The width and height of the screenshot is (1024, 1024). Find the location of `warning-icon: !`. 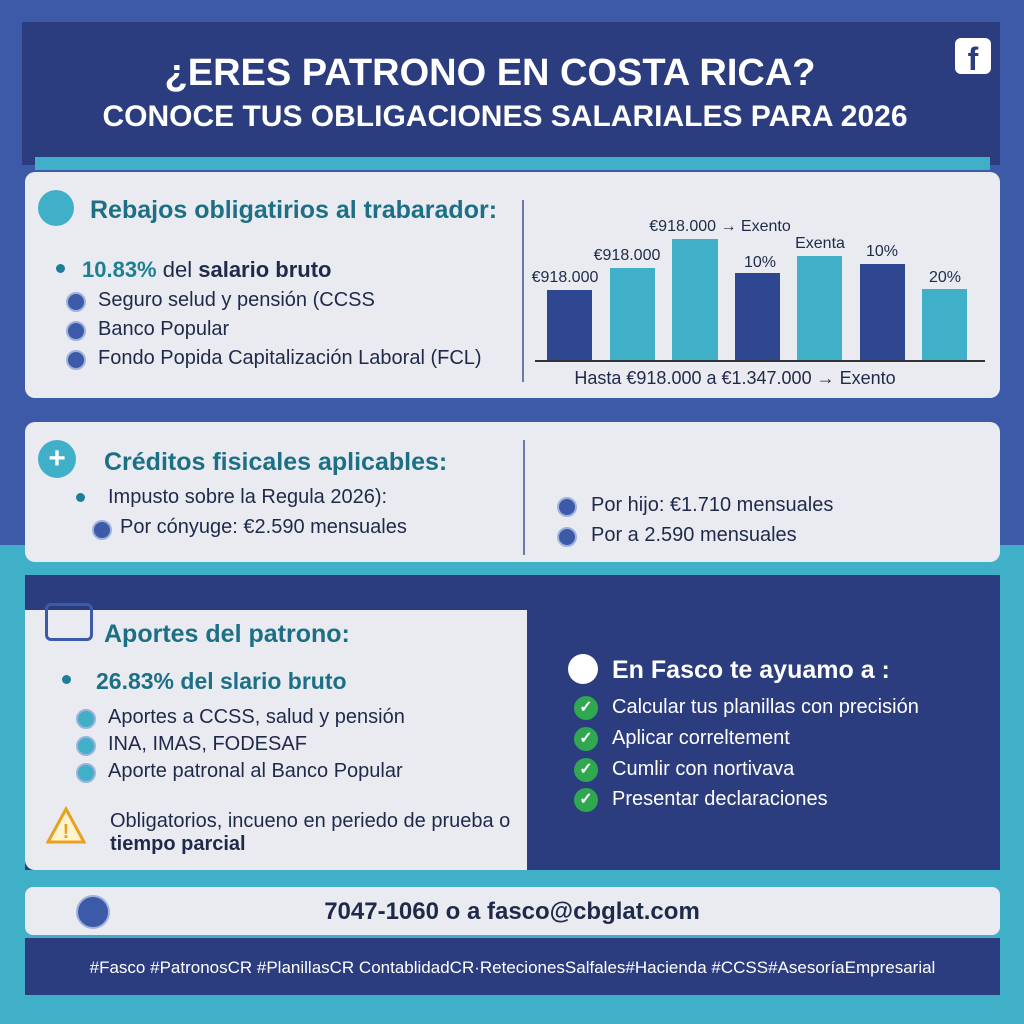

warning-icon: ! is located at coordinates (66, 825).